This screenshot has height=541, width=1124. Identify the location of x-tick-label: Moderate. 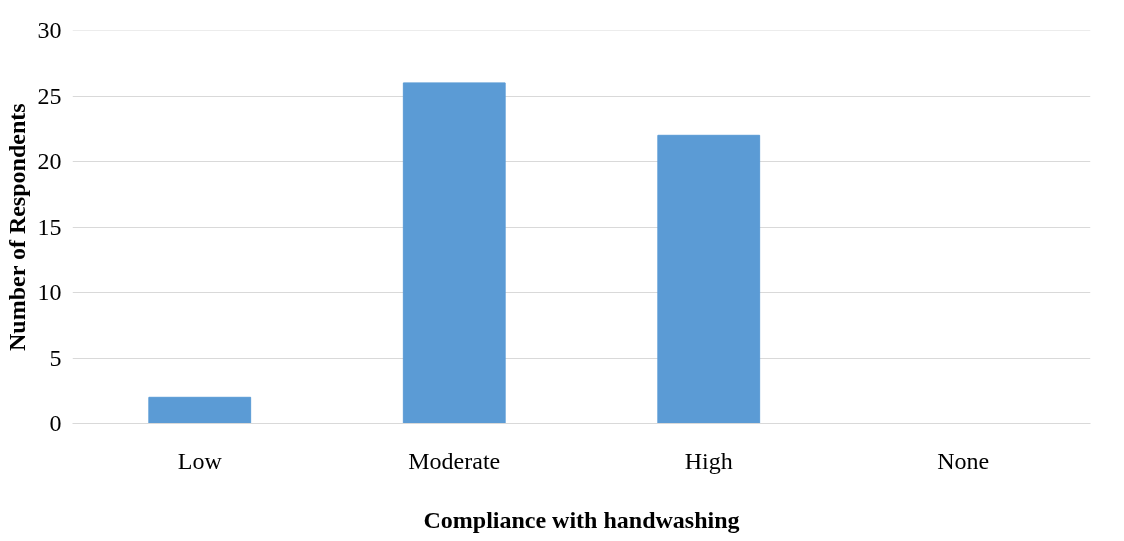
(454, 460).